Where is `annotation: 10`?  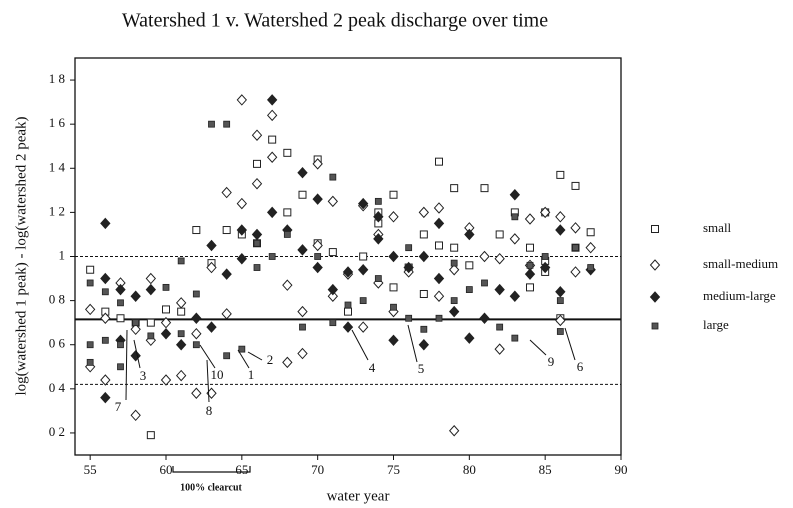
annotation: 10 is located at coordinates (217, 374).